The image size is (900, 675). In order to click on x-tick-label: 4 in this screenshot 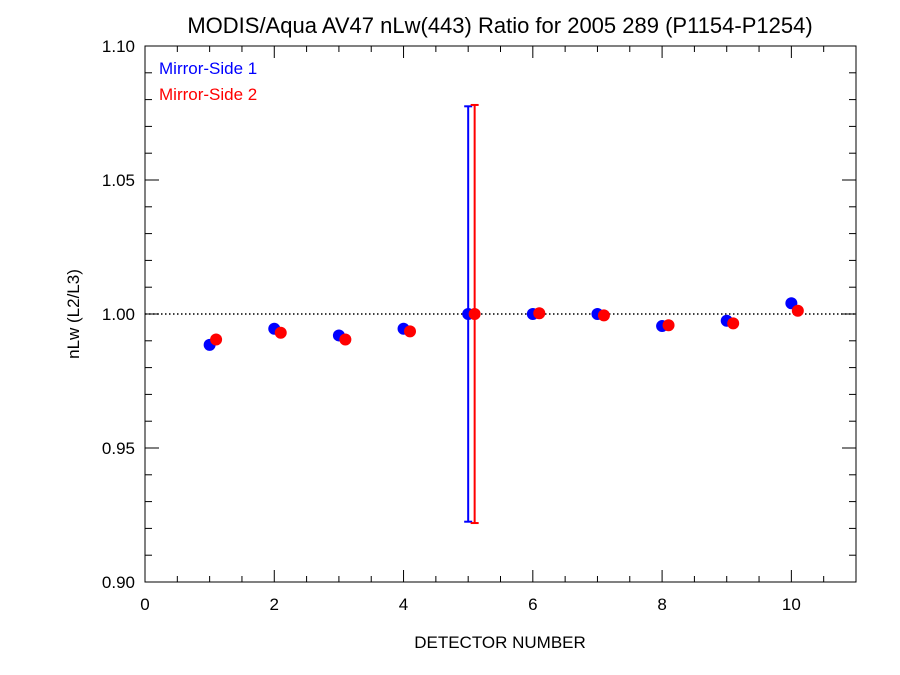, I will do `click(403, 604)`.